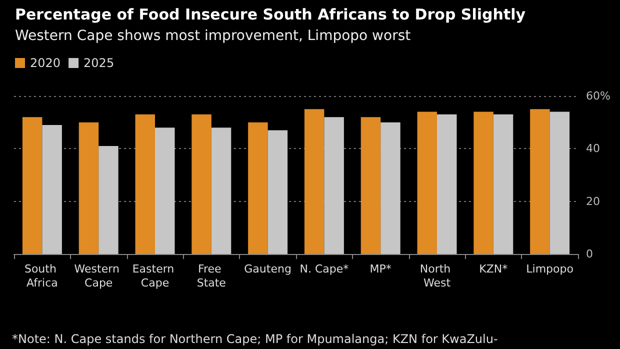 Image resolution: width=620 pixels, height=349 pixels. Describe the element at coordinates (213, 36) in the screenshot. I see `chart-subtitle: Western Cape shows most improvement, Limpopo worst` at that location.